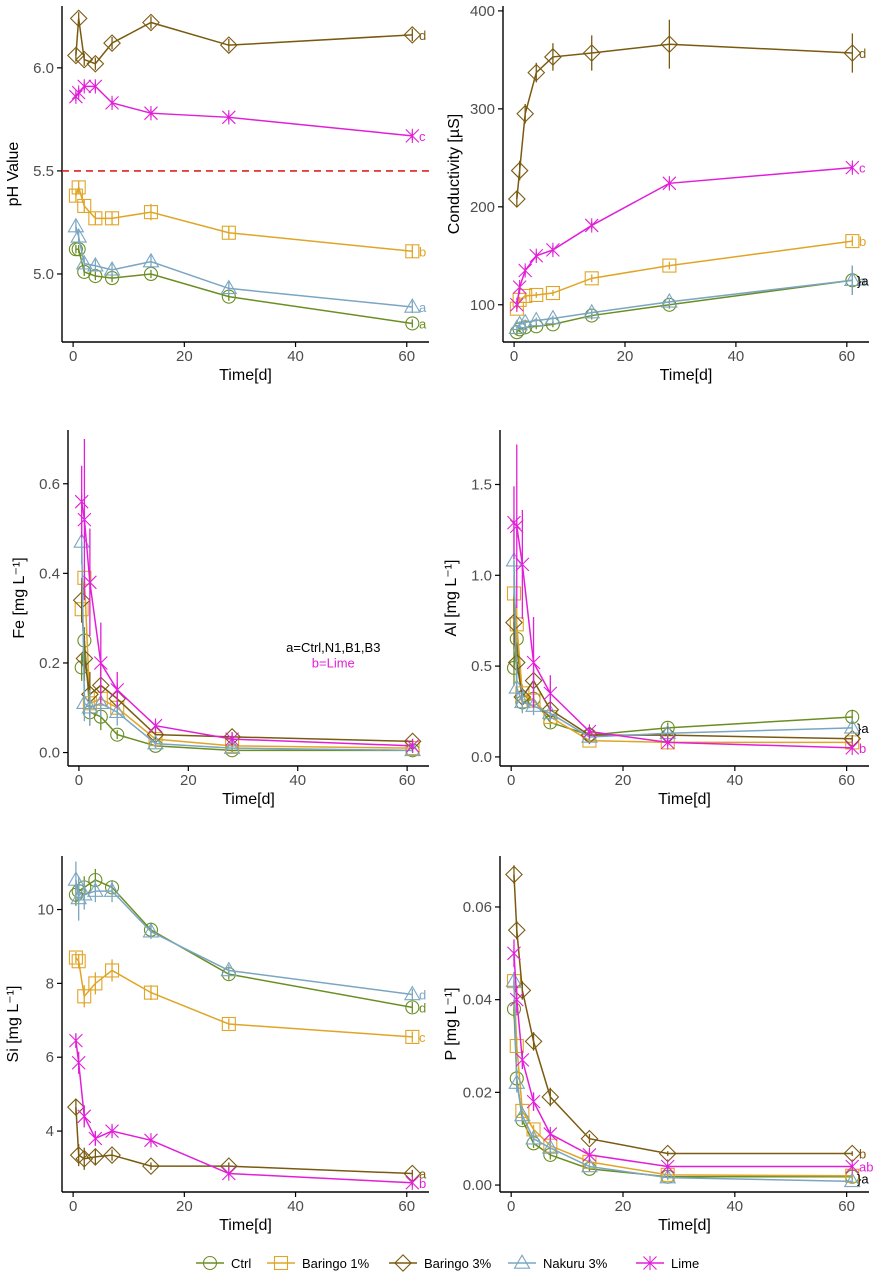 The image size is (879, 1286). I want to click on ph-x-tick-label: 40, so click(295, 356).